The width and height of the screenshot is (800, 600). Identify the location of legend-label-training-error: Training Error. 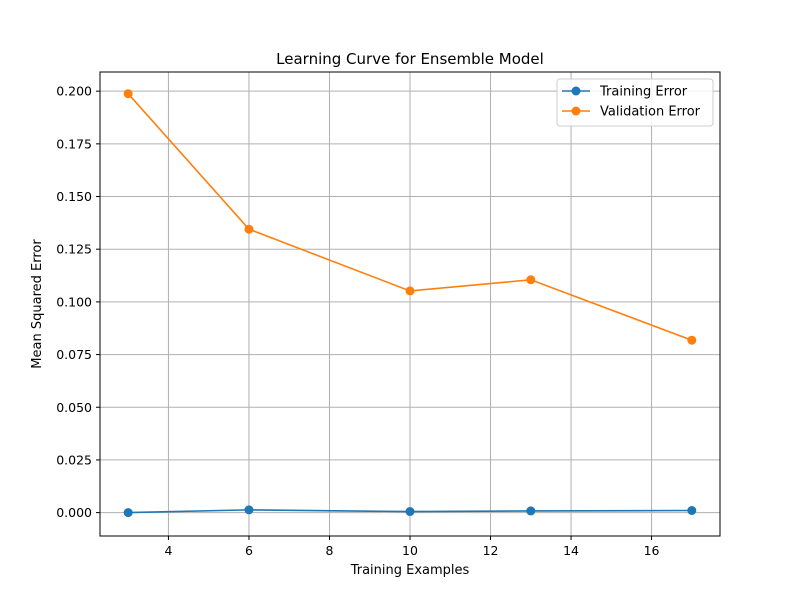
(643, 92).